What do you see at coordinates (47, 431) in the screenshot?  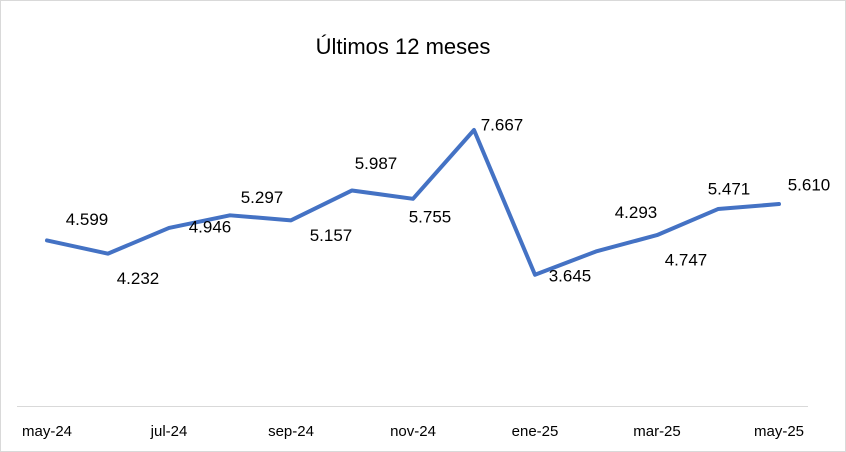 I see `x-tick-label: may-24` at bounding box center [47, 431].